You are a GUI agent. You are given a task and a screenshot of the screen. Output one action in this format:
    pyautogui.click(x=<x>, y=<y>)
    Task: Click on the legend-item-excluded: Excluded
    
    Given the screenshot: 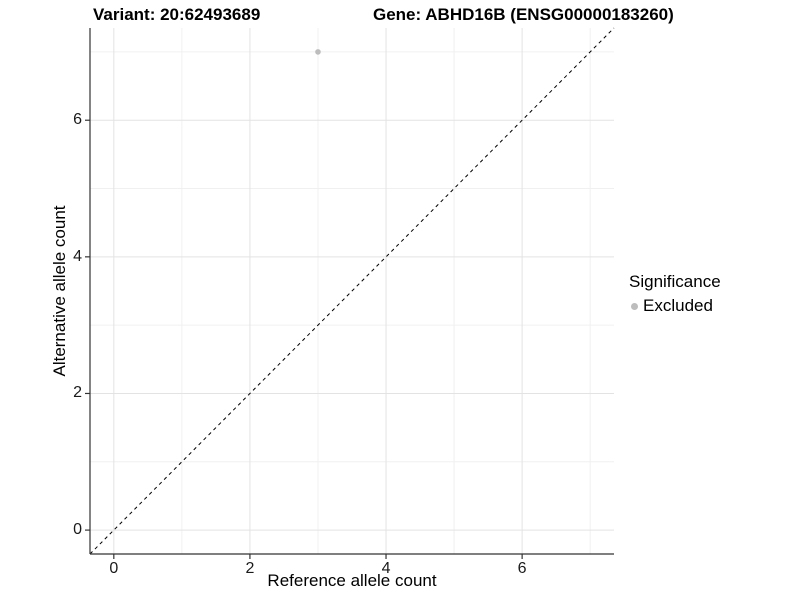 What is the action you would take?
    pyautogui.click(x=676, y=306)
    